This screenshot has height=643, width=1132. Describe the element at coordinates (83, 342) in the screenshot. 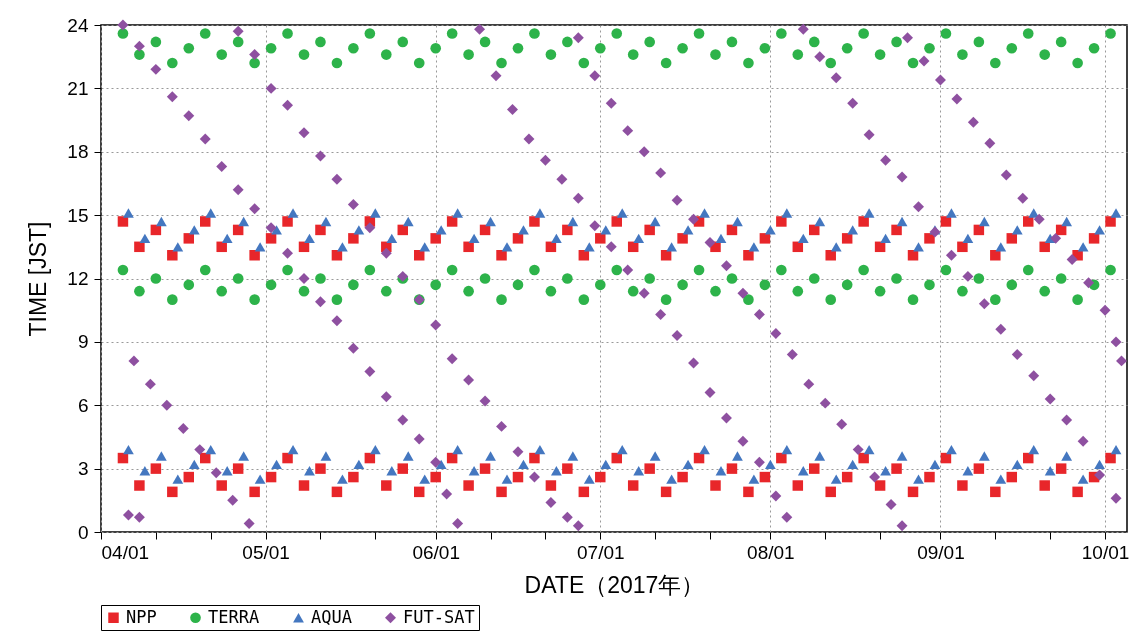

I see `y-tick-label: 9` at that location.